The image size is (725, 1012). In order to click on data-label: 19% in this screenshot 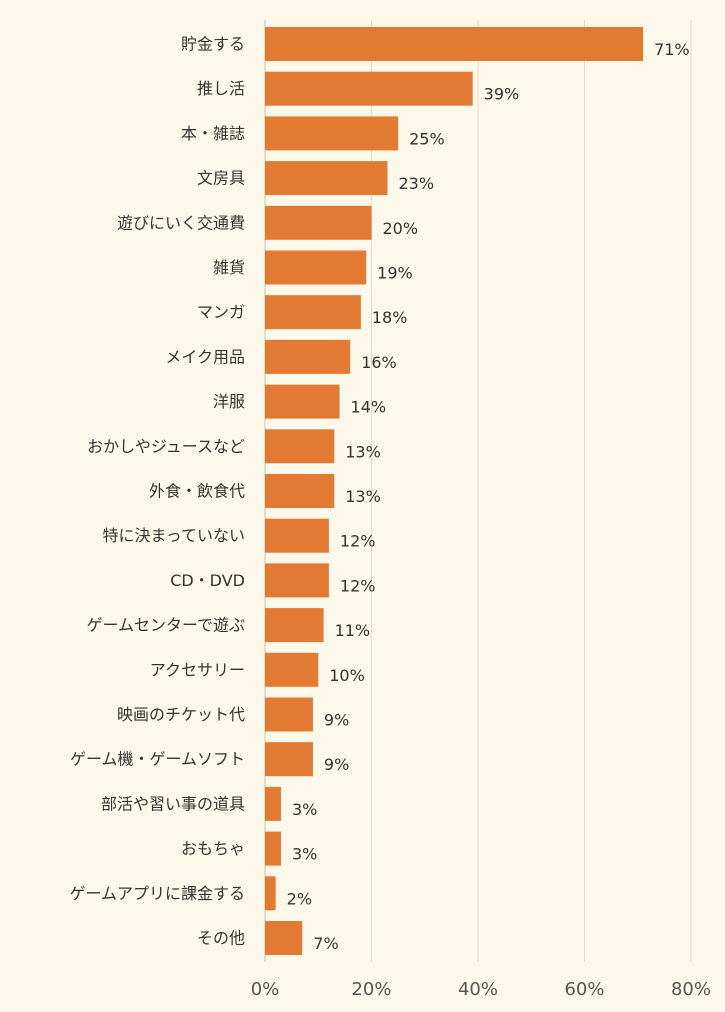, I will do `click(395, 273)`.